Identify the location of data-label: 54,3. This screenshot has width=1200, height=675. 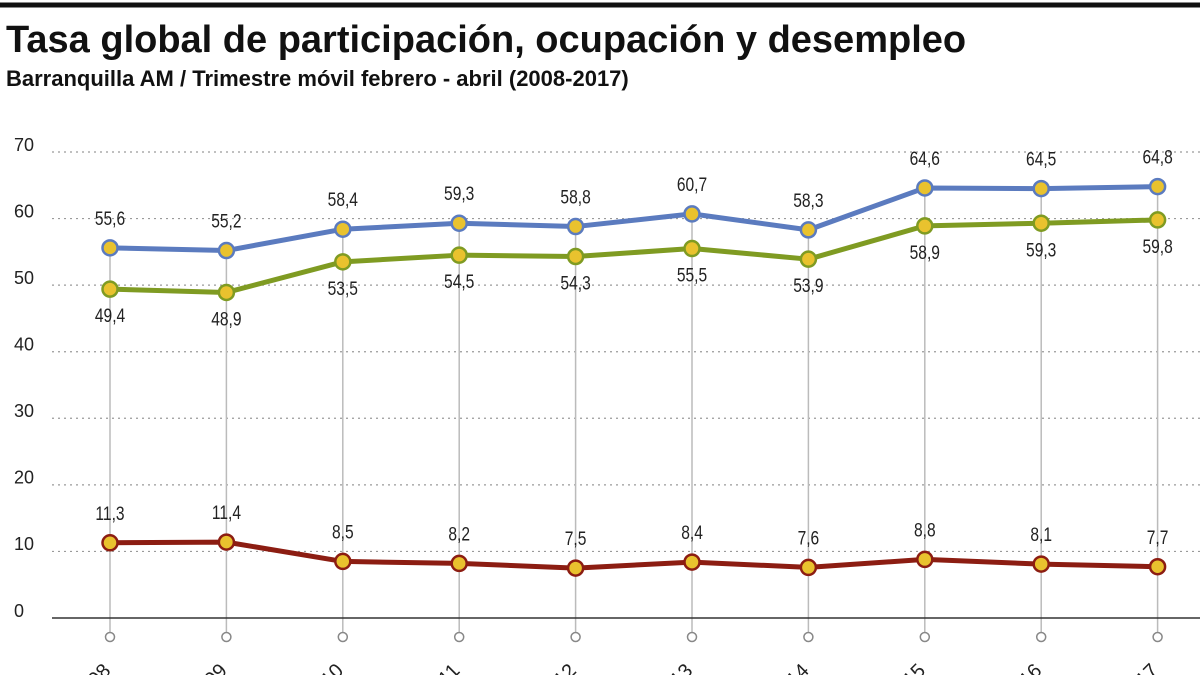
(575, 283).